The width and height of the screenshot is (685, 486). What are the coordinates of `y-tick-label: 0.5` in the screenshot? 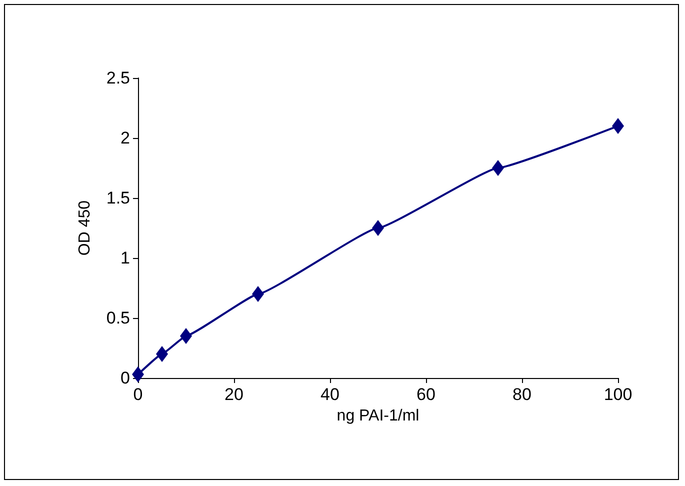 It's located at (118, 318).